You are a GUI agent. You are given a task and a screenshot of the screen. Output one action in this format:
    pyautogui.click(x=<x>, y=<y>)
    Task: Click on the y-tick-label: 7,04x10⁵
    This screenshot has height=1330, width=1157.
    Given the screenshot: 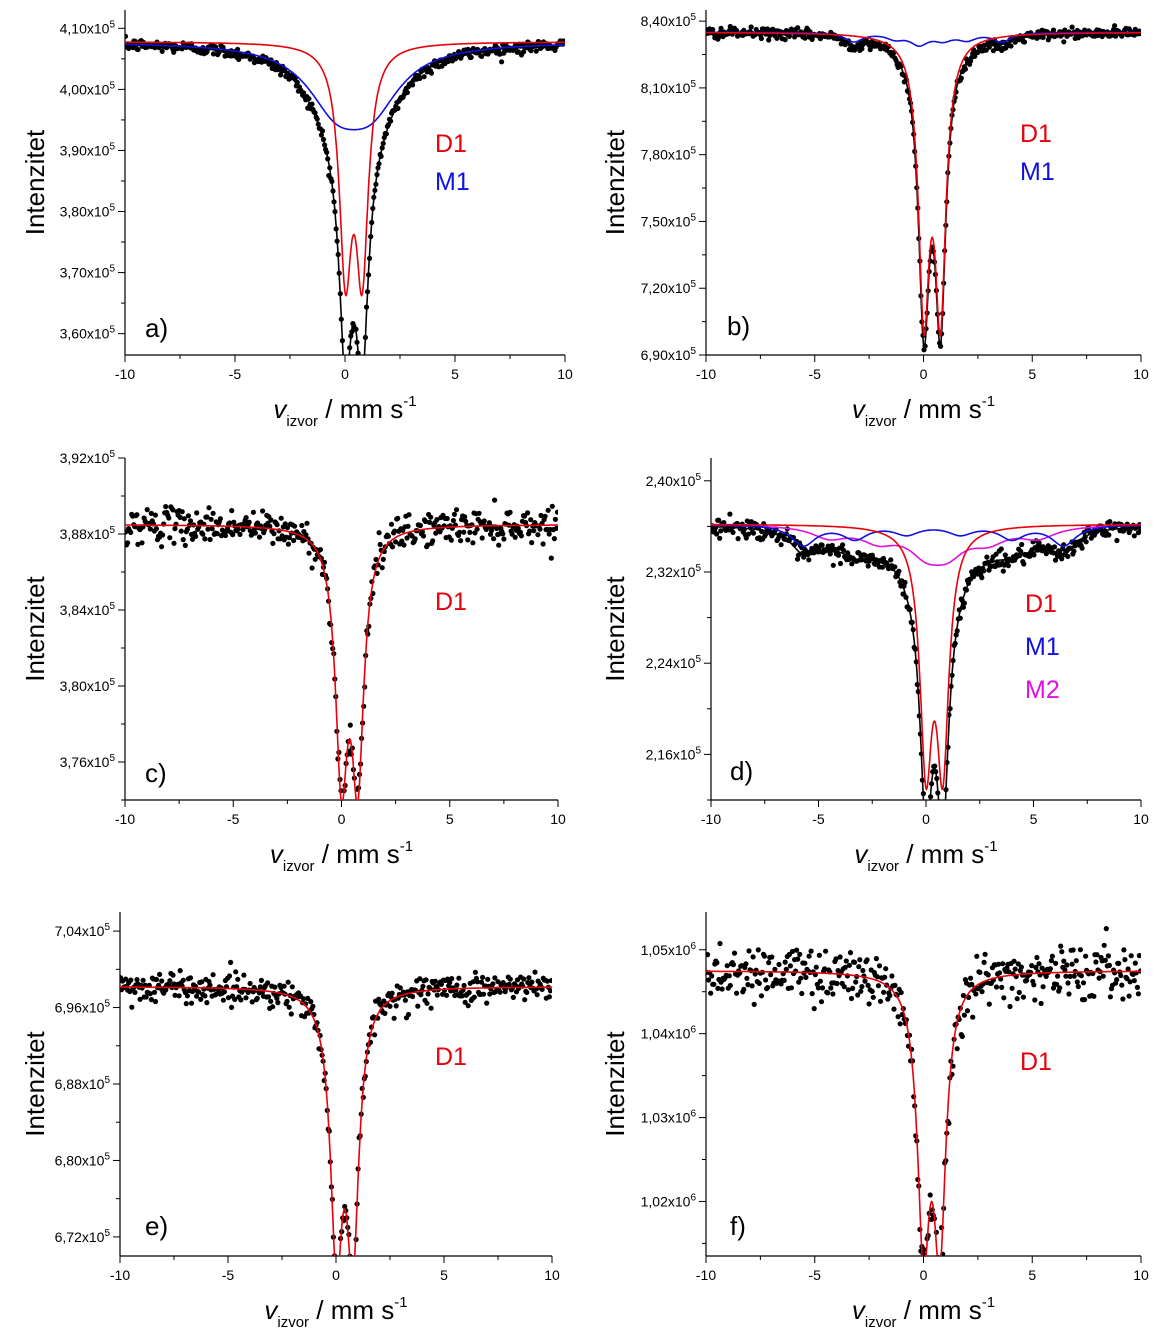 What is the action you would take?
    pyautogui.click(x=83, y=930)
    